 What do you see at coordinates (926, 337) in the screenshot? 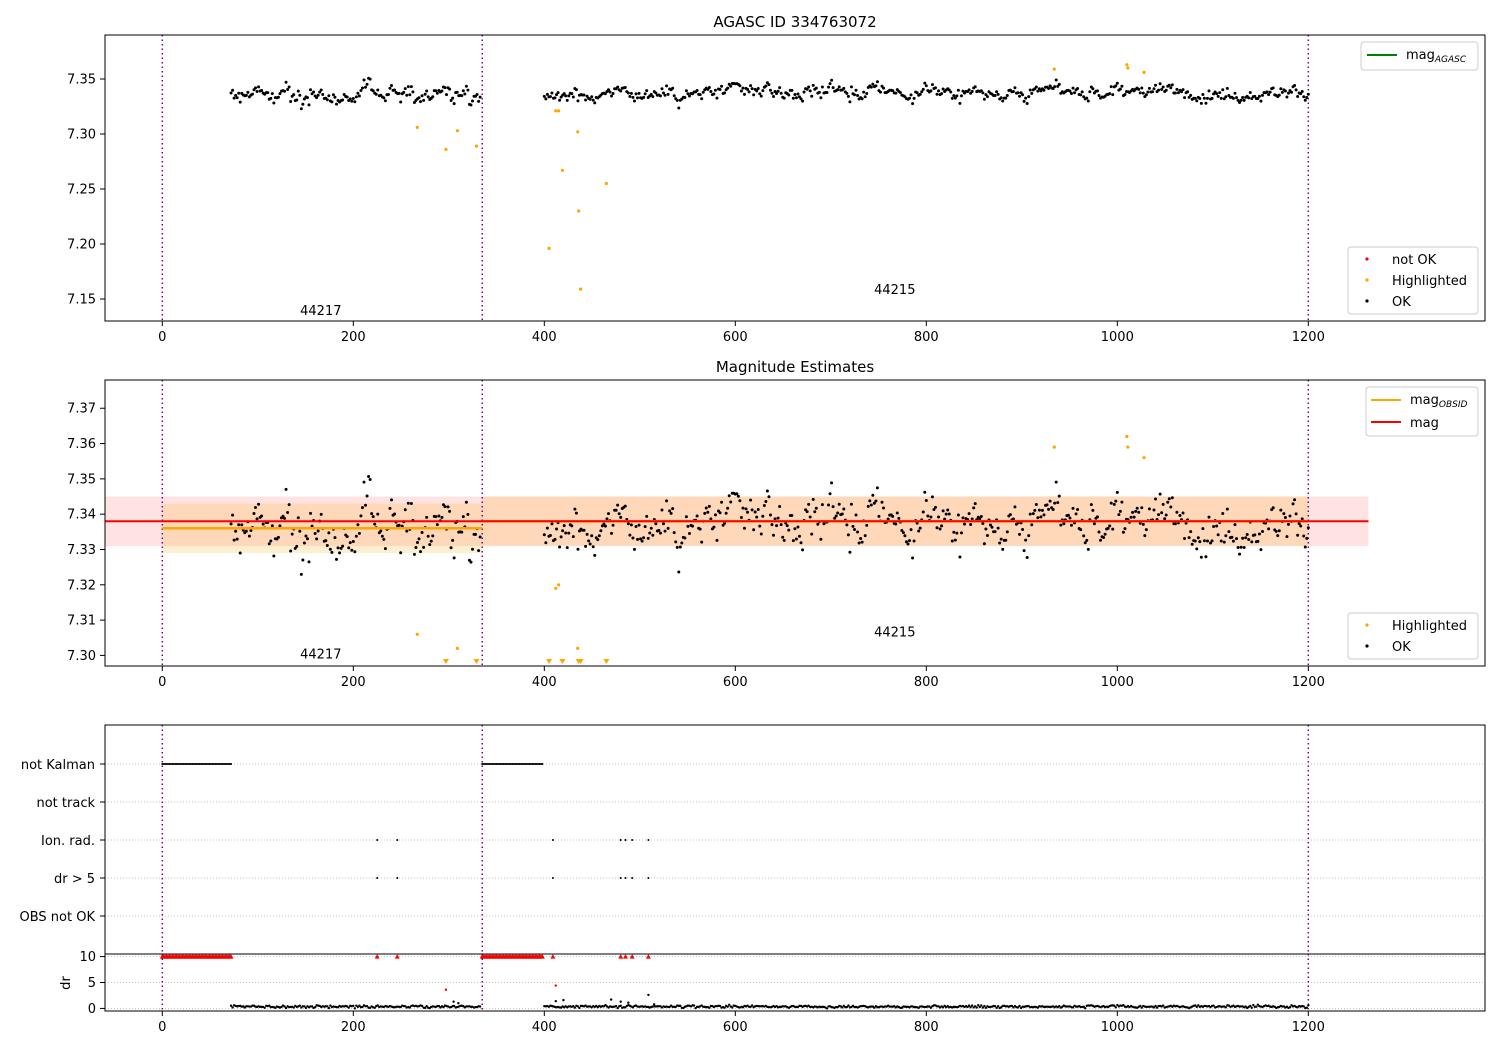
I see `x-tick-label: 800` at bounding box center [926, 337].